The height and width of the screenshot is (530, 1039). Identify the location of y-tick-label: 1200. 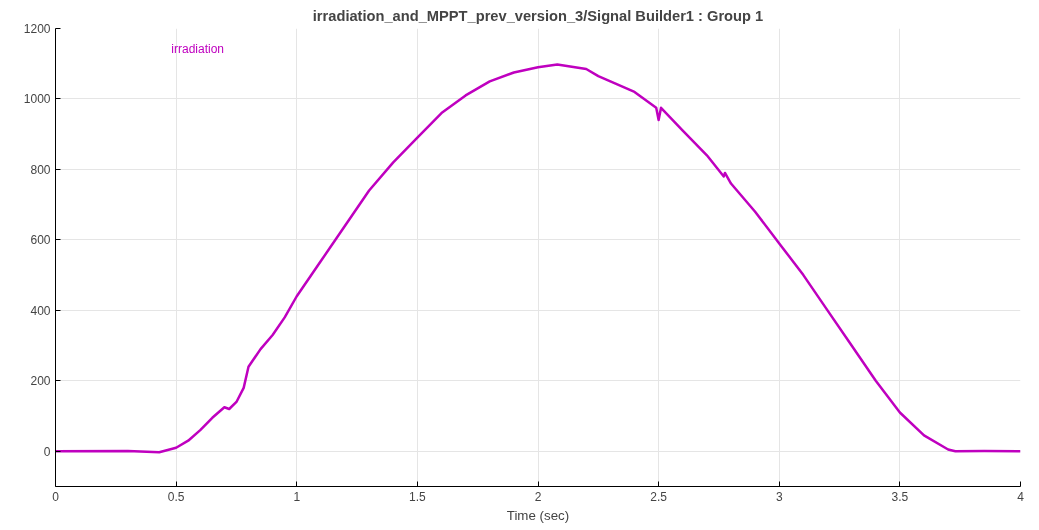
(37, 29).